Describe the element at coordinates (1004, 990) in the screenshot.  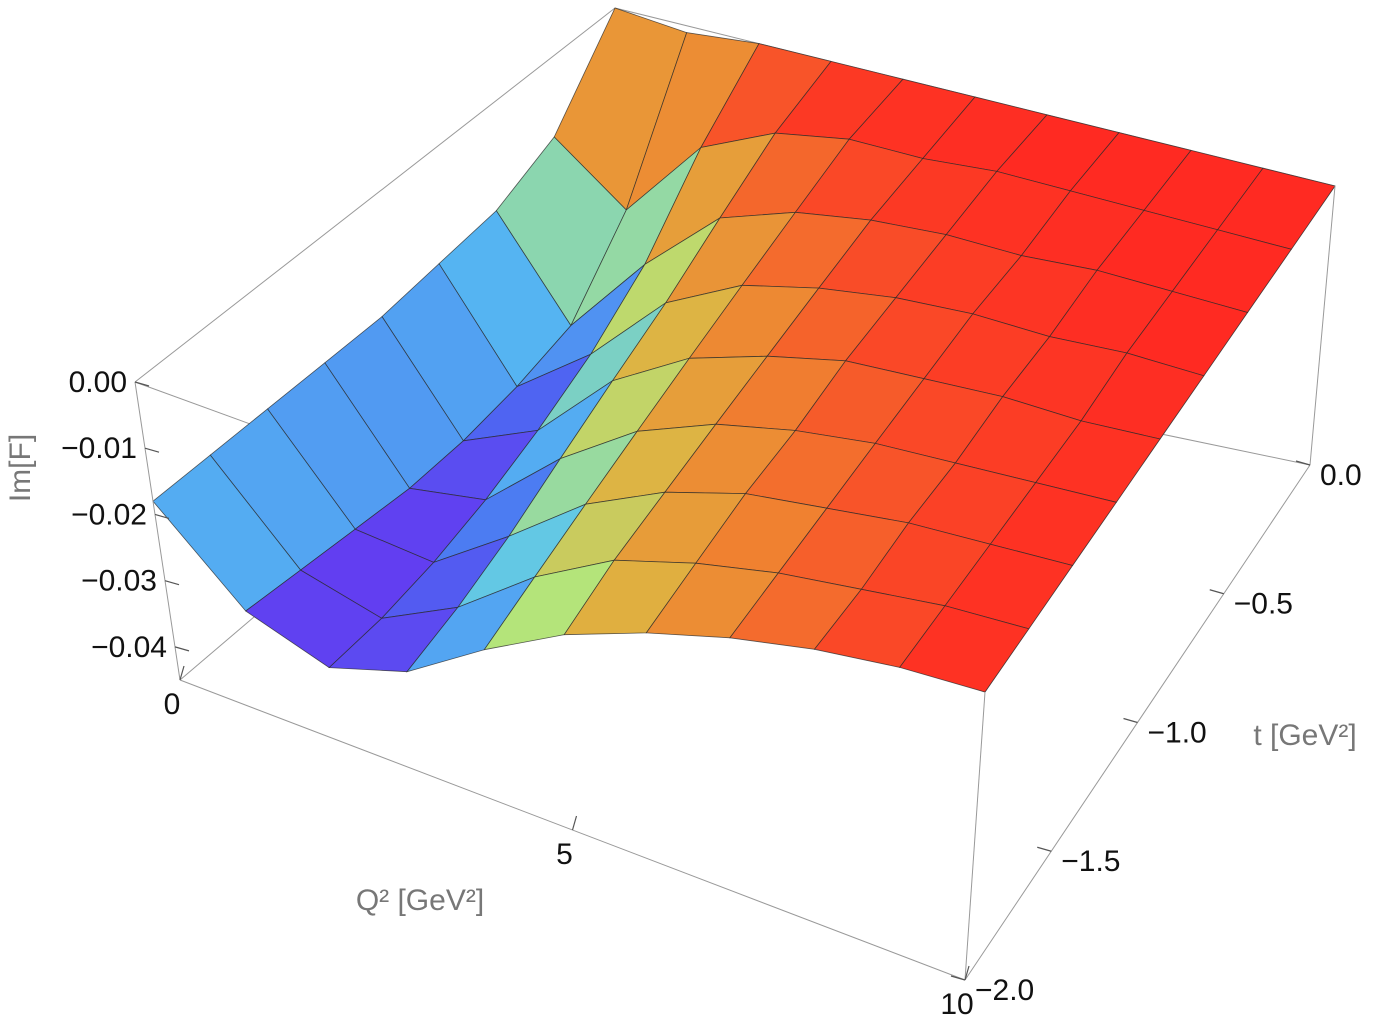
I see `y-tick-label: −2.0` at that location.